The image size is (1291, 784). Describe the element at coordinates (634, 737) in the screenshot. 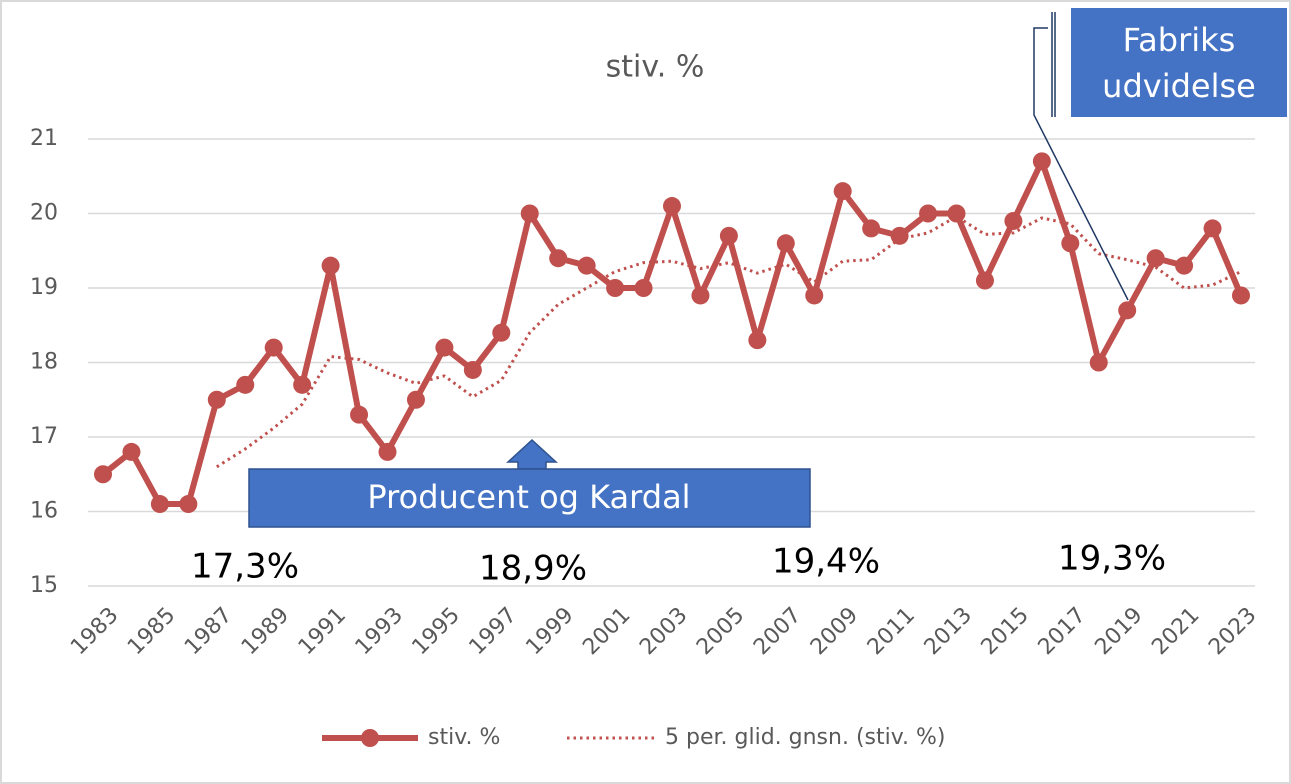

I see `legend: stiv. % 5 per. glid. gnsn. (stiv. %)` at that location.